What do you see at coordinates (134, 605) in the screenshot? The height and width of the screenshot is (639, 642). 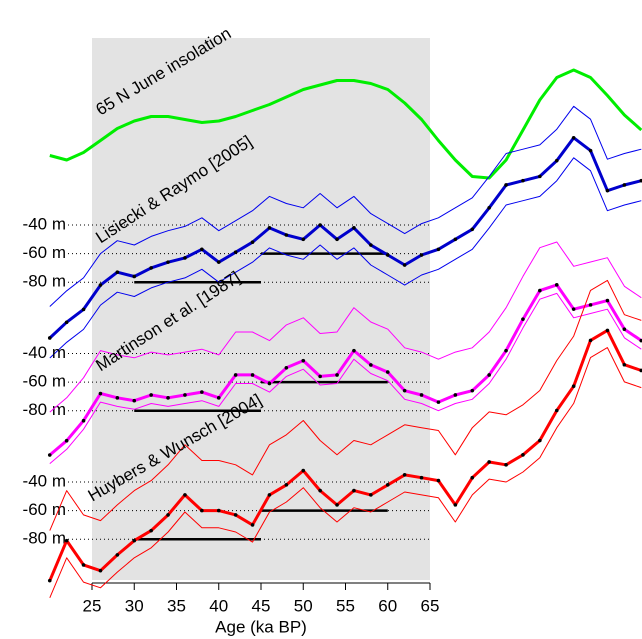 I see `x-tick-label: 30` at bounding box center [134, 605].